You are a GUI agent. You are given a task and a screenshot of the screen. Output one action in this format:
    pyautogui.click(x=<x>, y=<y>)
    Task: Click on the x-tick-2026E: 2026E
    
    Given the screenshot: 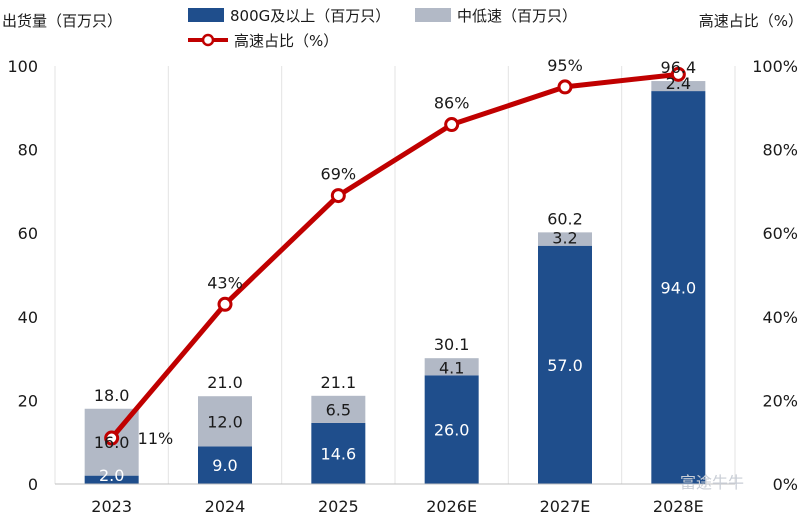 What is the action you would take?
    pyautogui.click(x=451, y=506)
    